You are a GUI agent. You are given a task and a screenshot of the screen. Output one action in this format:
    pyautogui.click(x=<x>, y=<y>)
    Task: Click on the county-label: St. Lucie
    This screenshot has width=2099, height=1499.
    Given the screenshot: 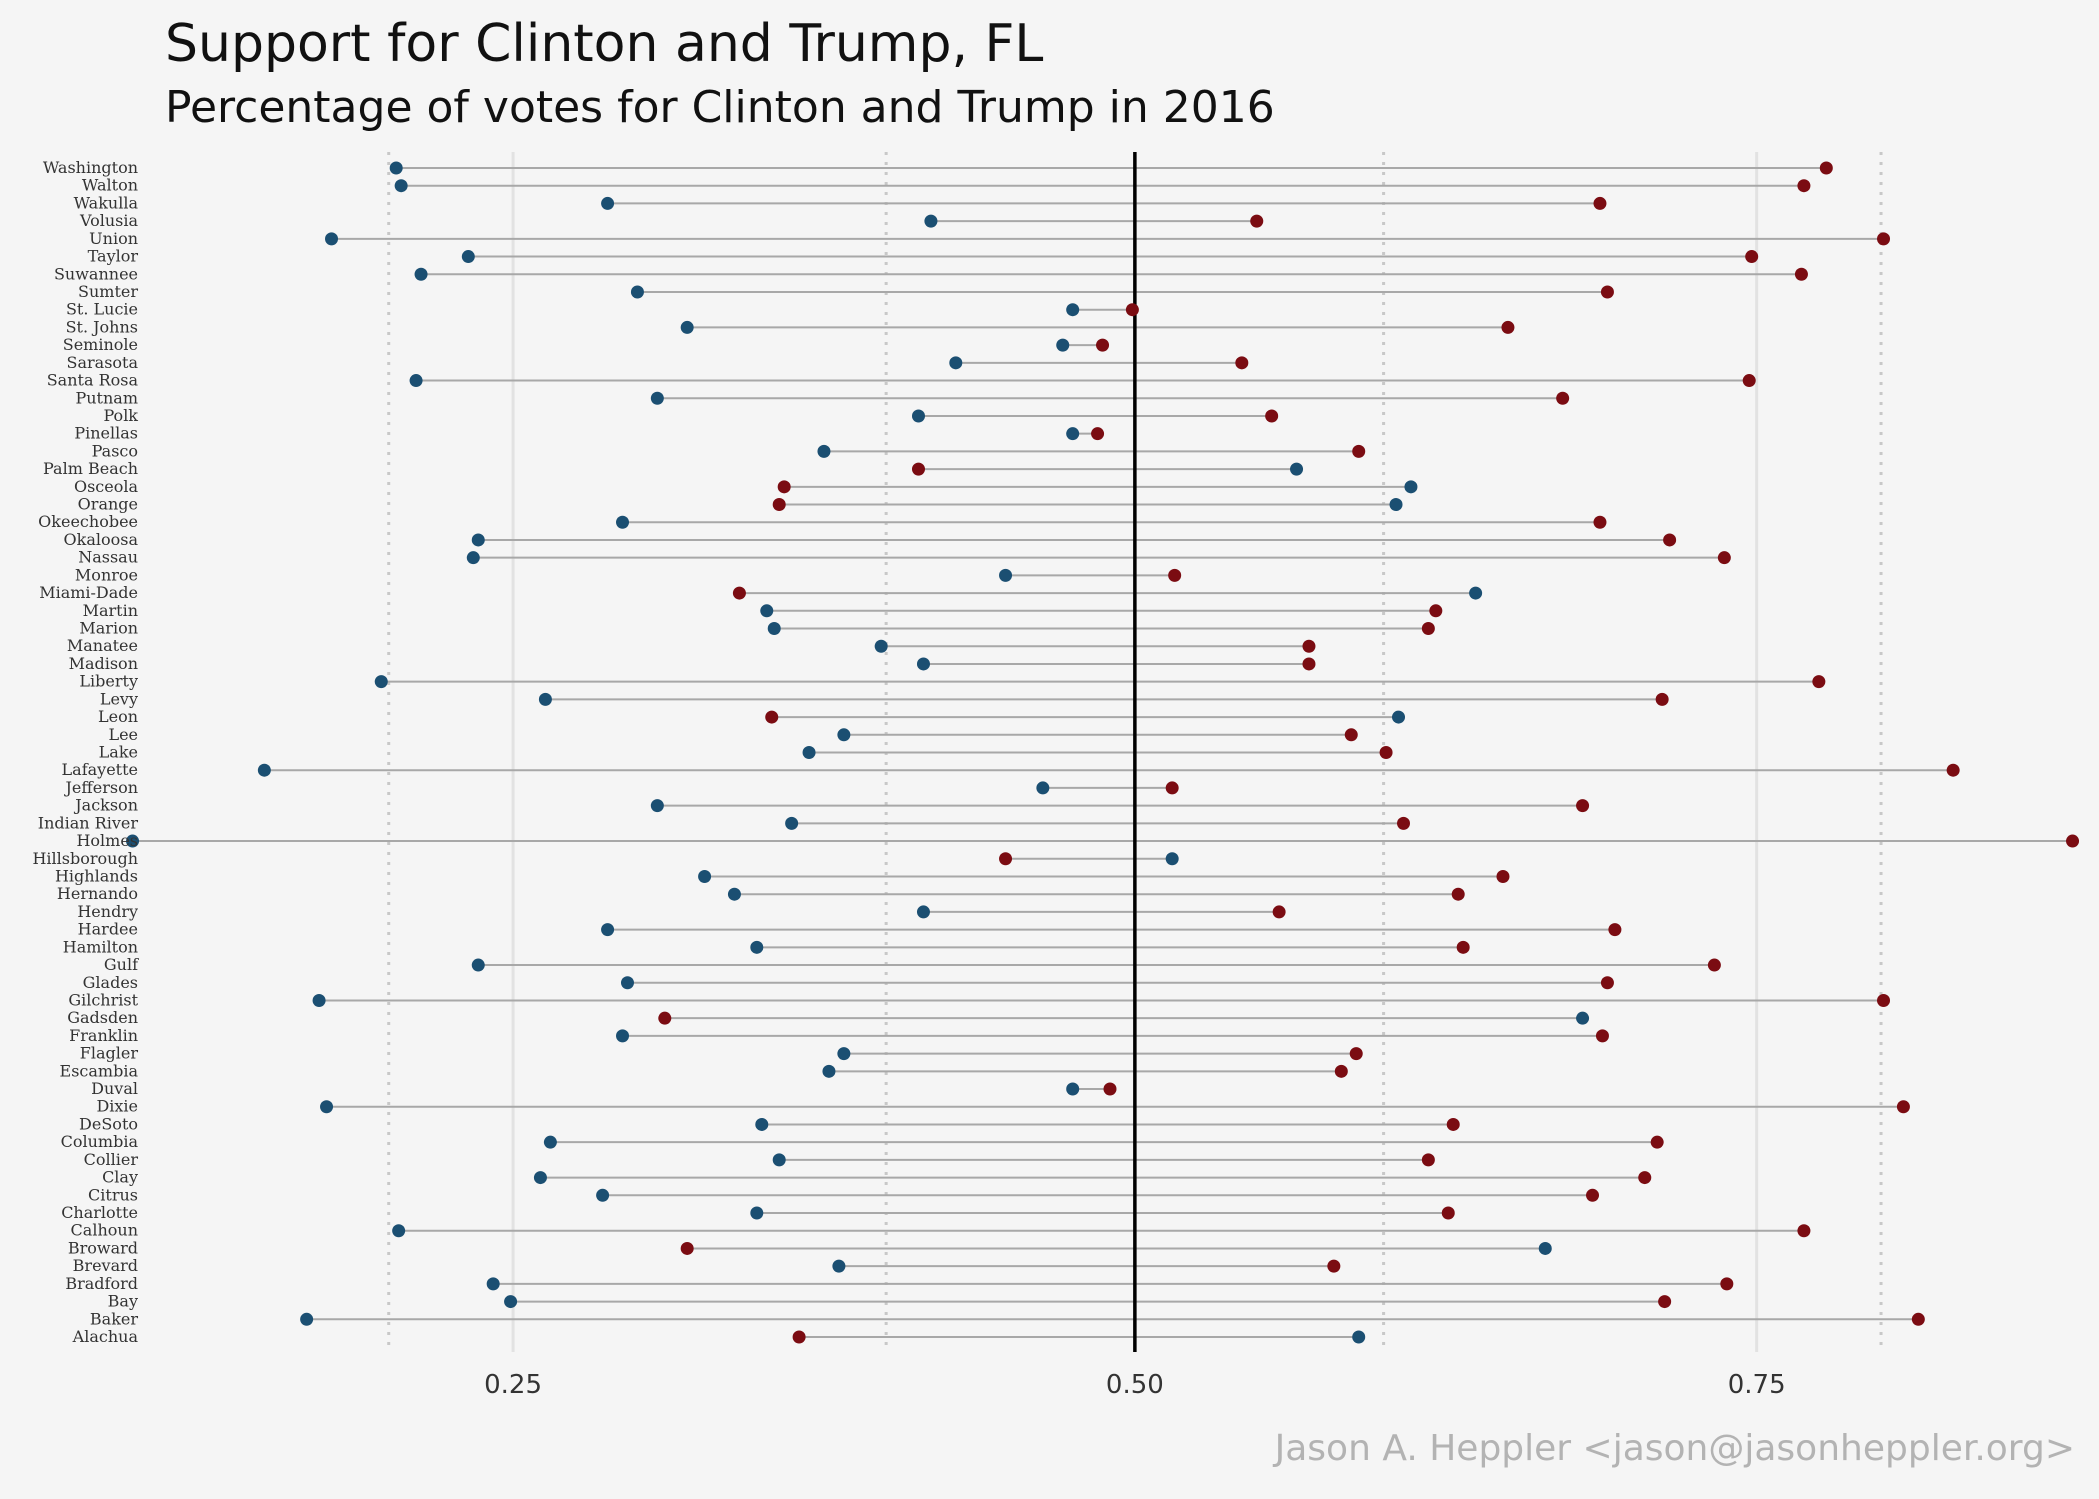 What is the action you would take?
    pyautogui.click(x=102, y=309)
    